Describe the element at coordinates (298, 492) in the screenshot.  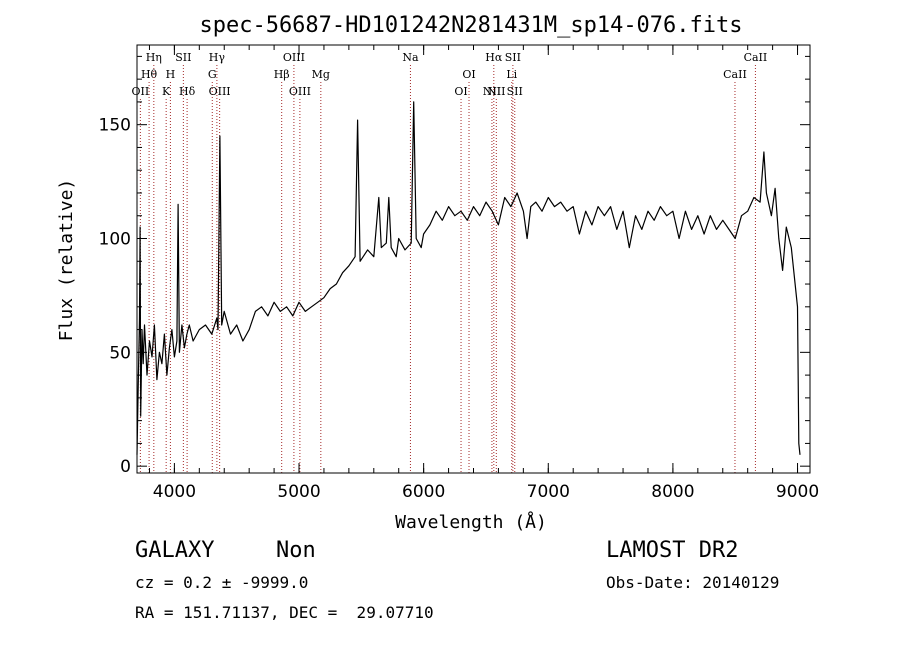
I see `x-tick-label: 5000` at that location.